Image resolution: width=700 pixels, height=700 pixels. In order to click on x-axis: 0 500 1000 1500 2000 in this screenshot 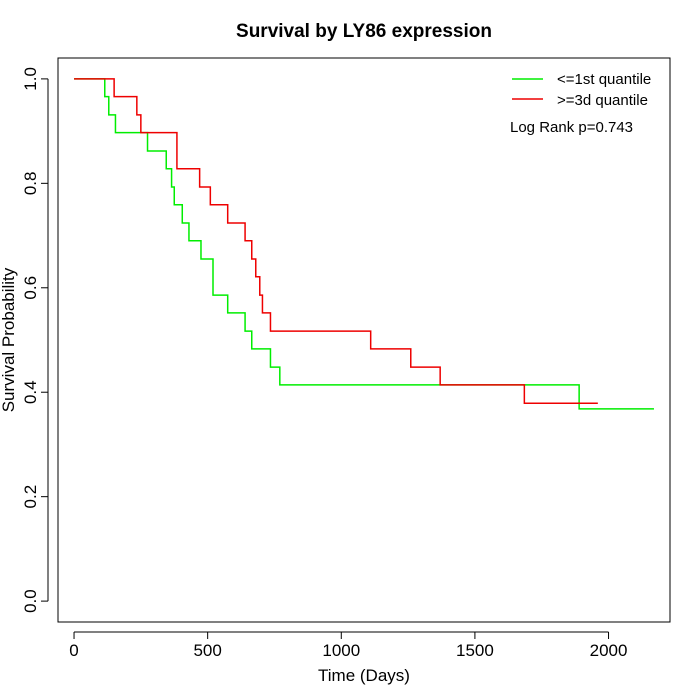, I will do `click(348, 645)`.